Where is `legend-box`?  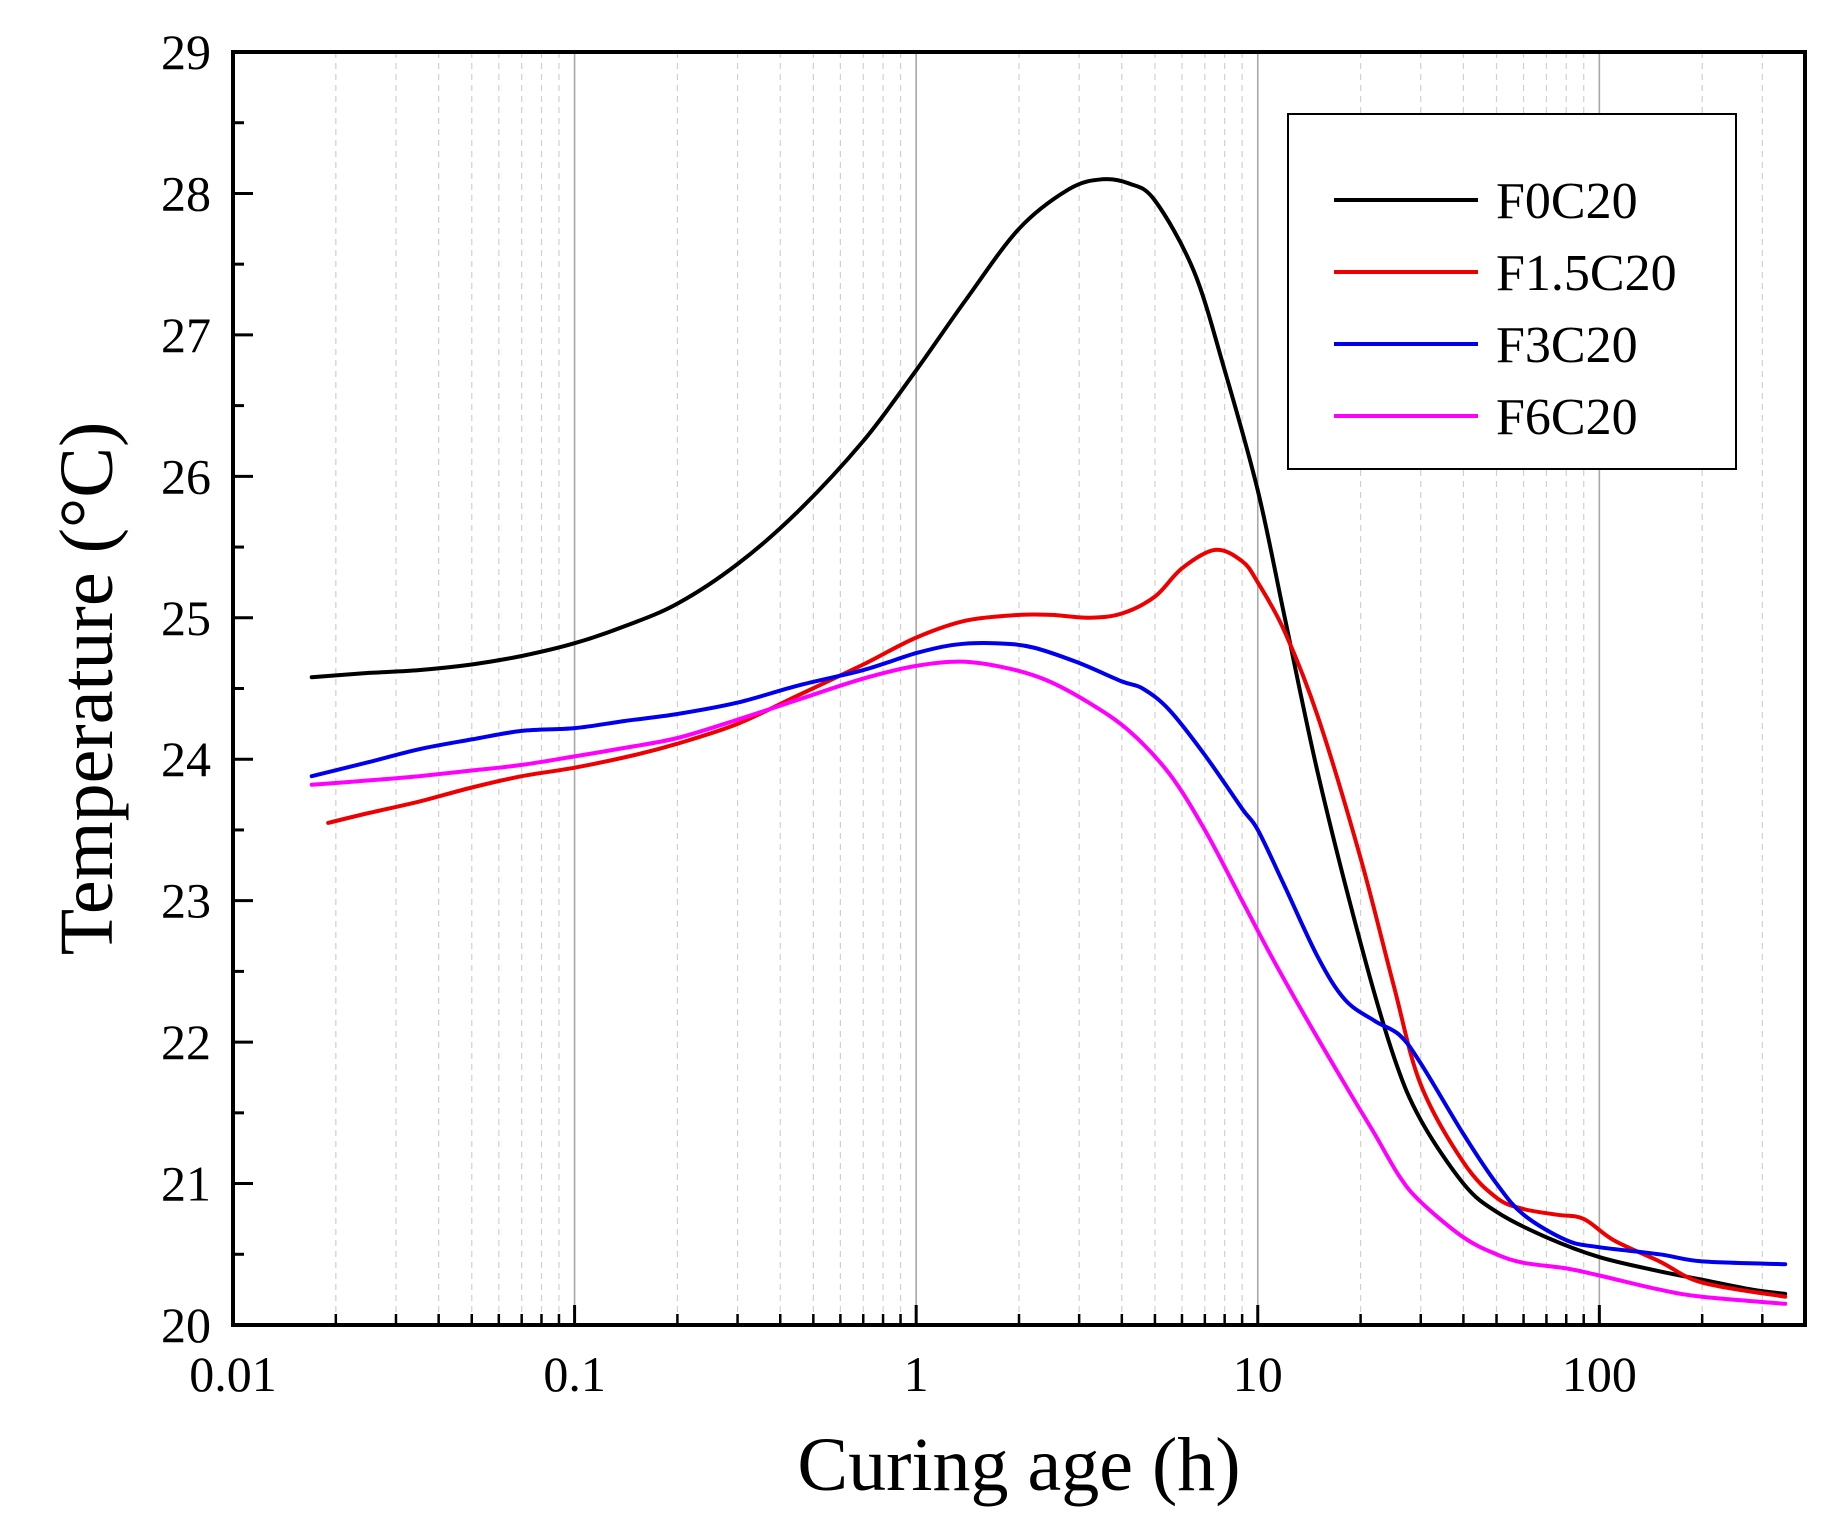 legend-box is located at coordinates (1512, 291).